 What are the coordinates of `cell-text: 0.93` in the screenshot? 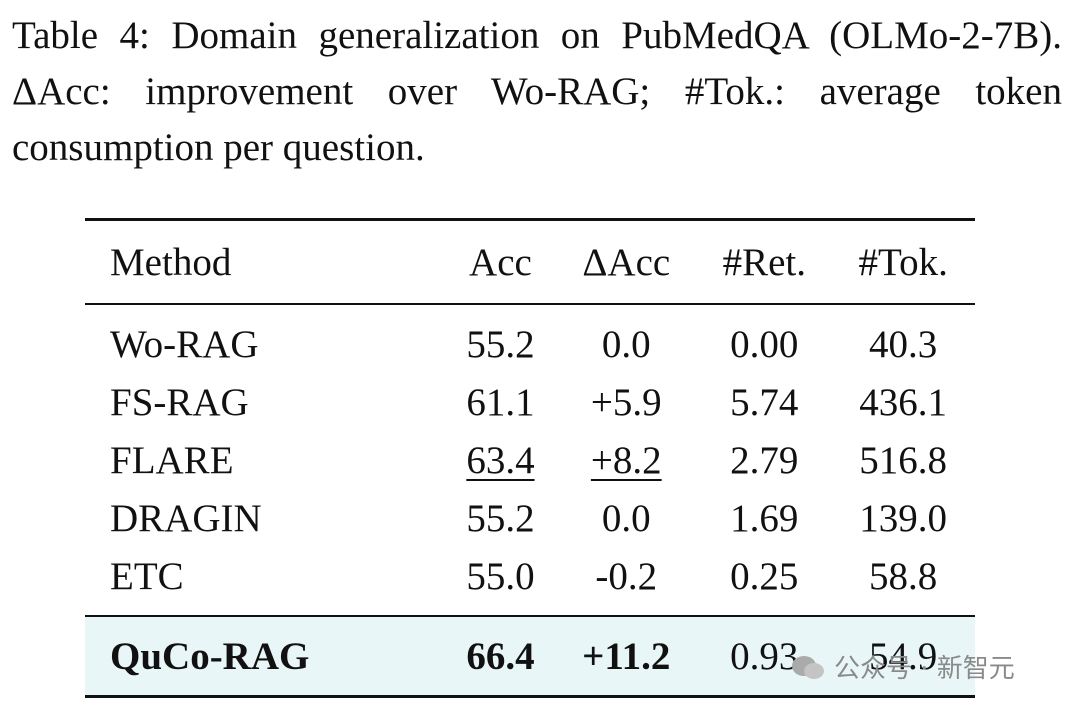 It's located at (764, 656).